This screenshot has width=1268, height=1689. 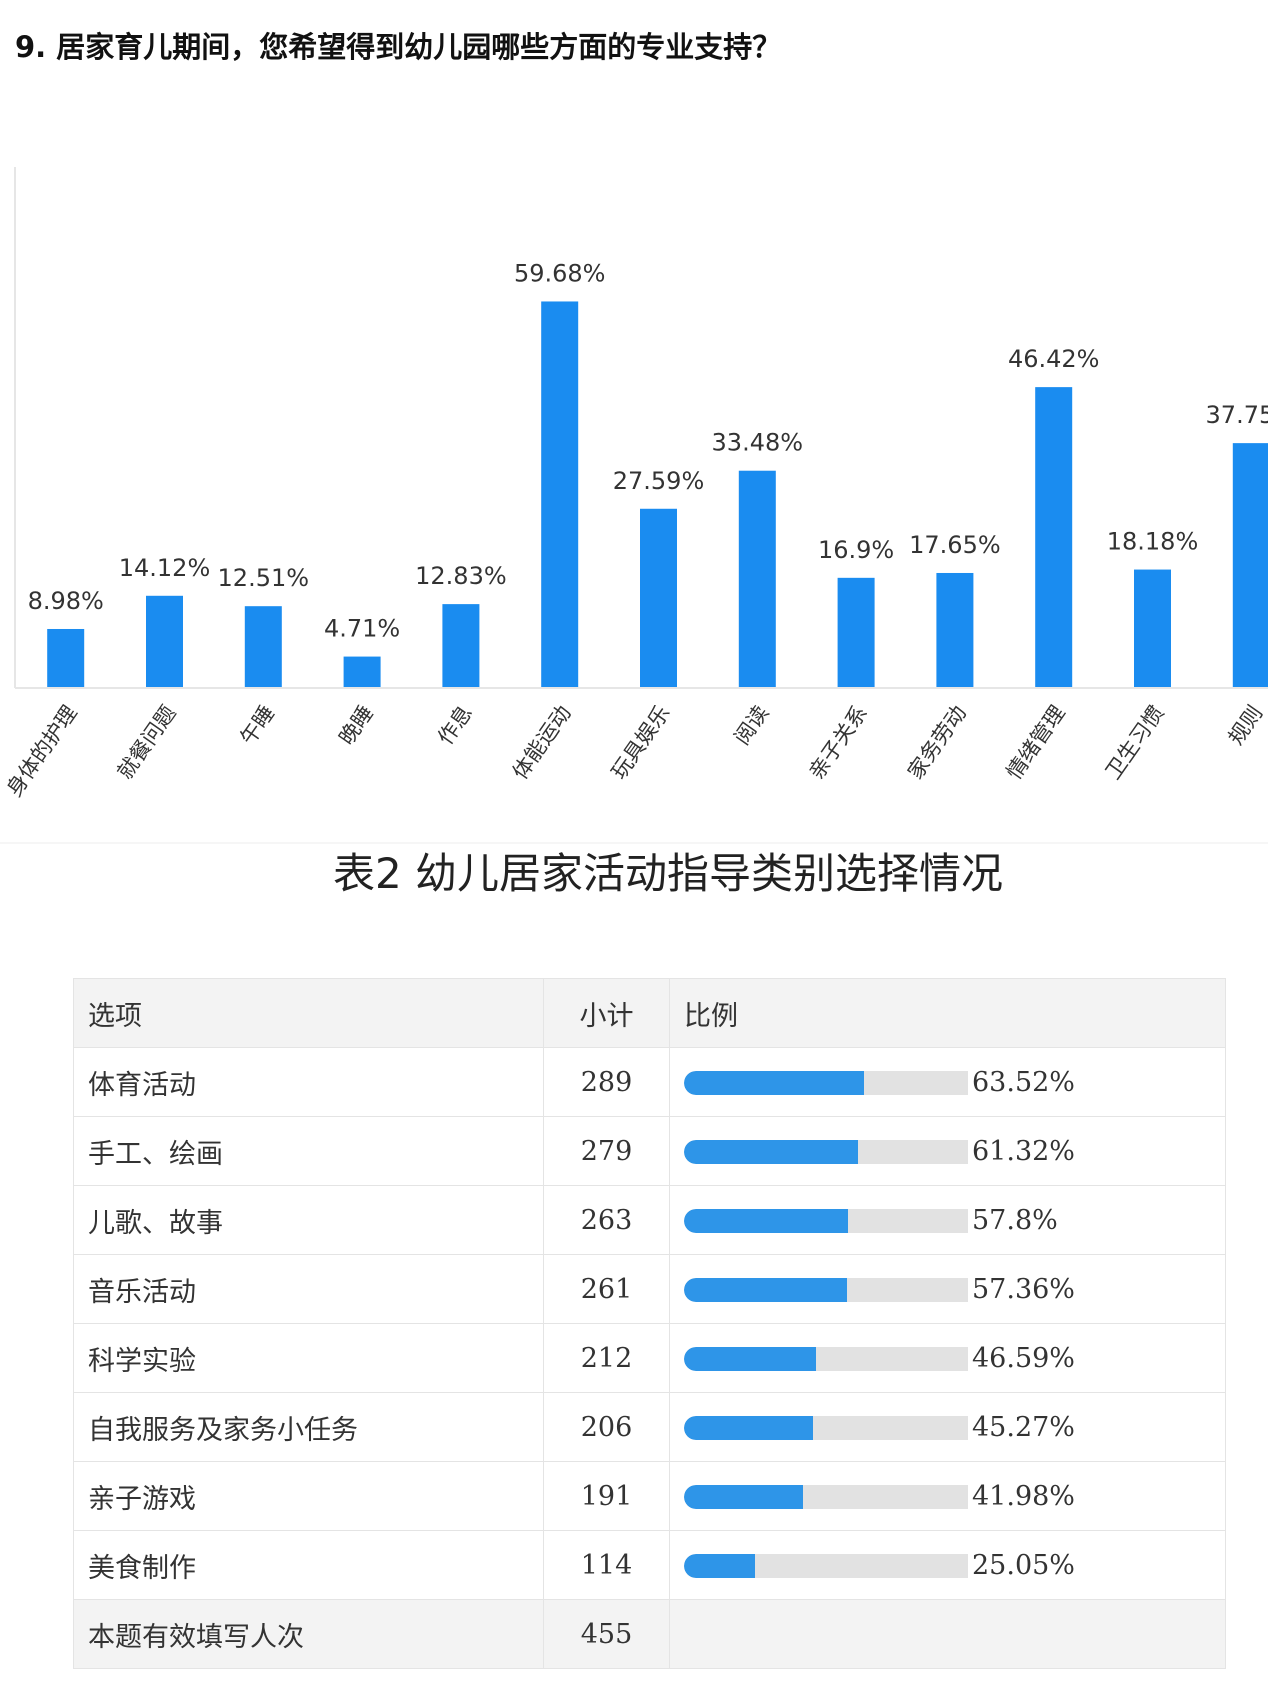 I want to click on count-cell: 263, so click(x=606, y=1220).